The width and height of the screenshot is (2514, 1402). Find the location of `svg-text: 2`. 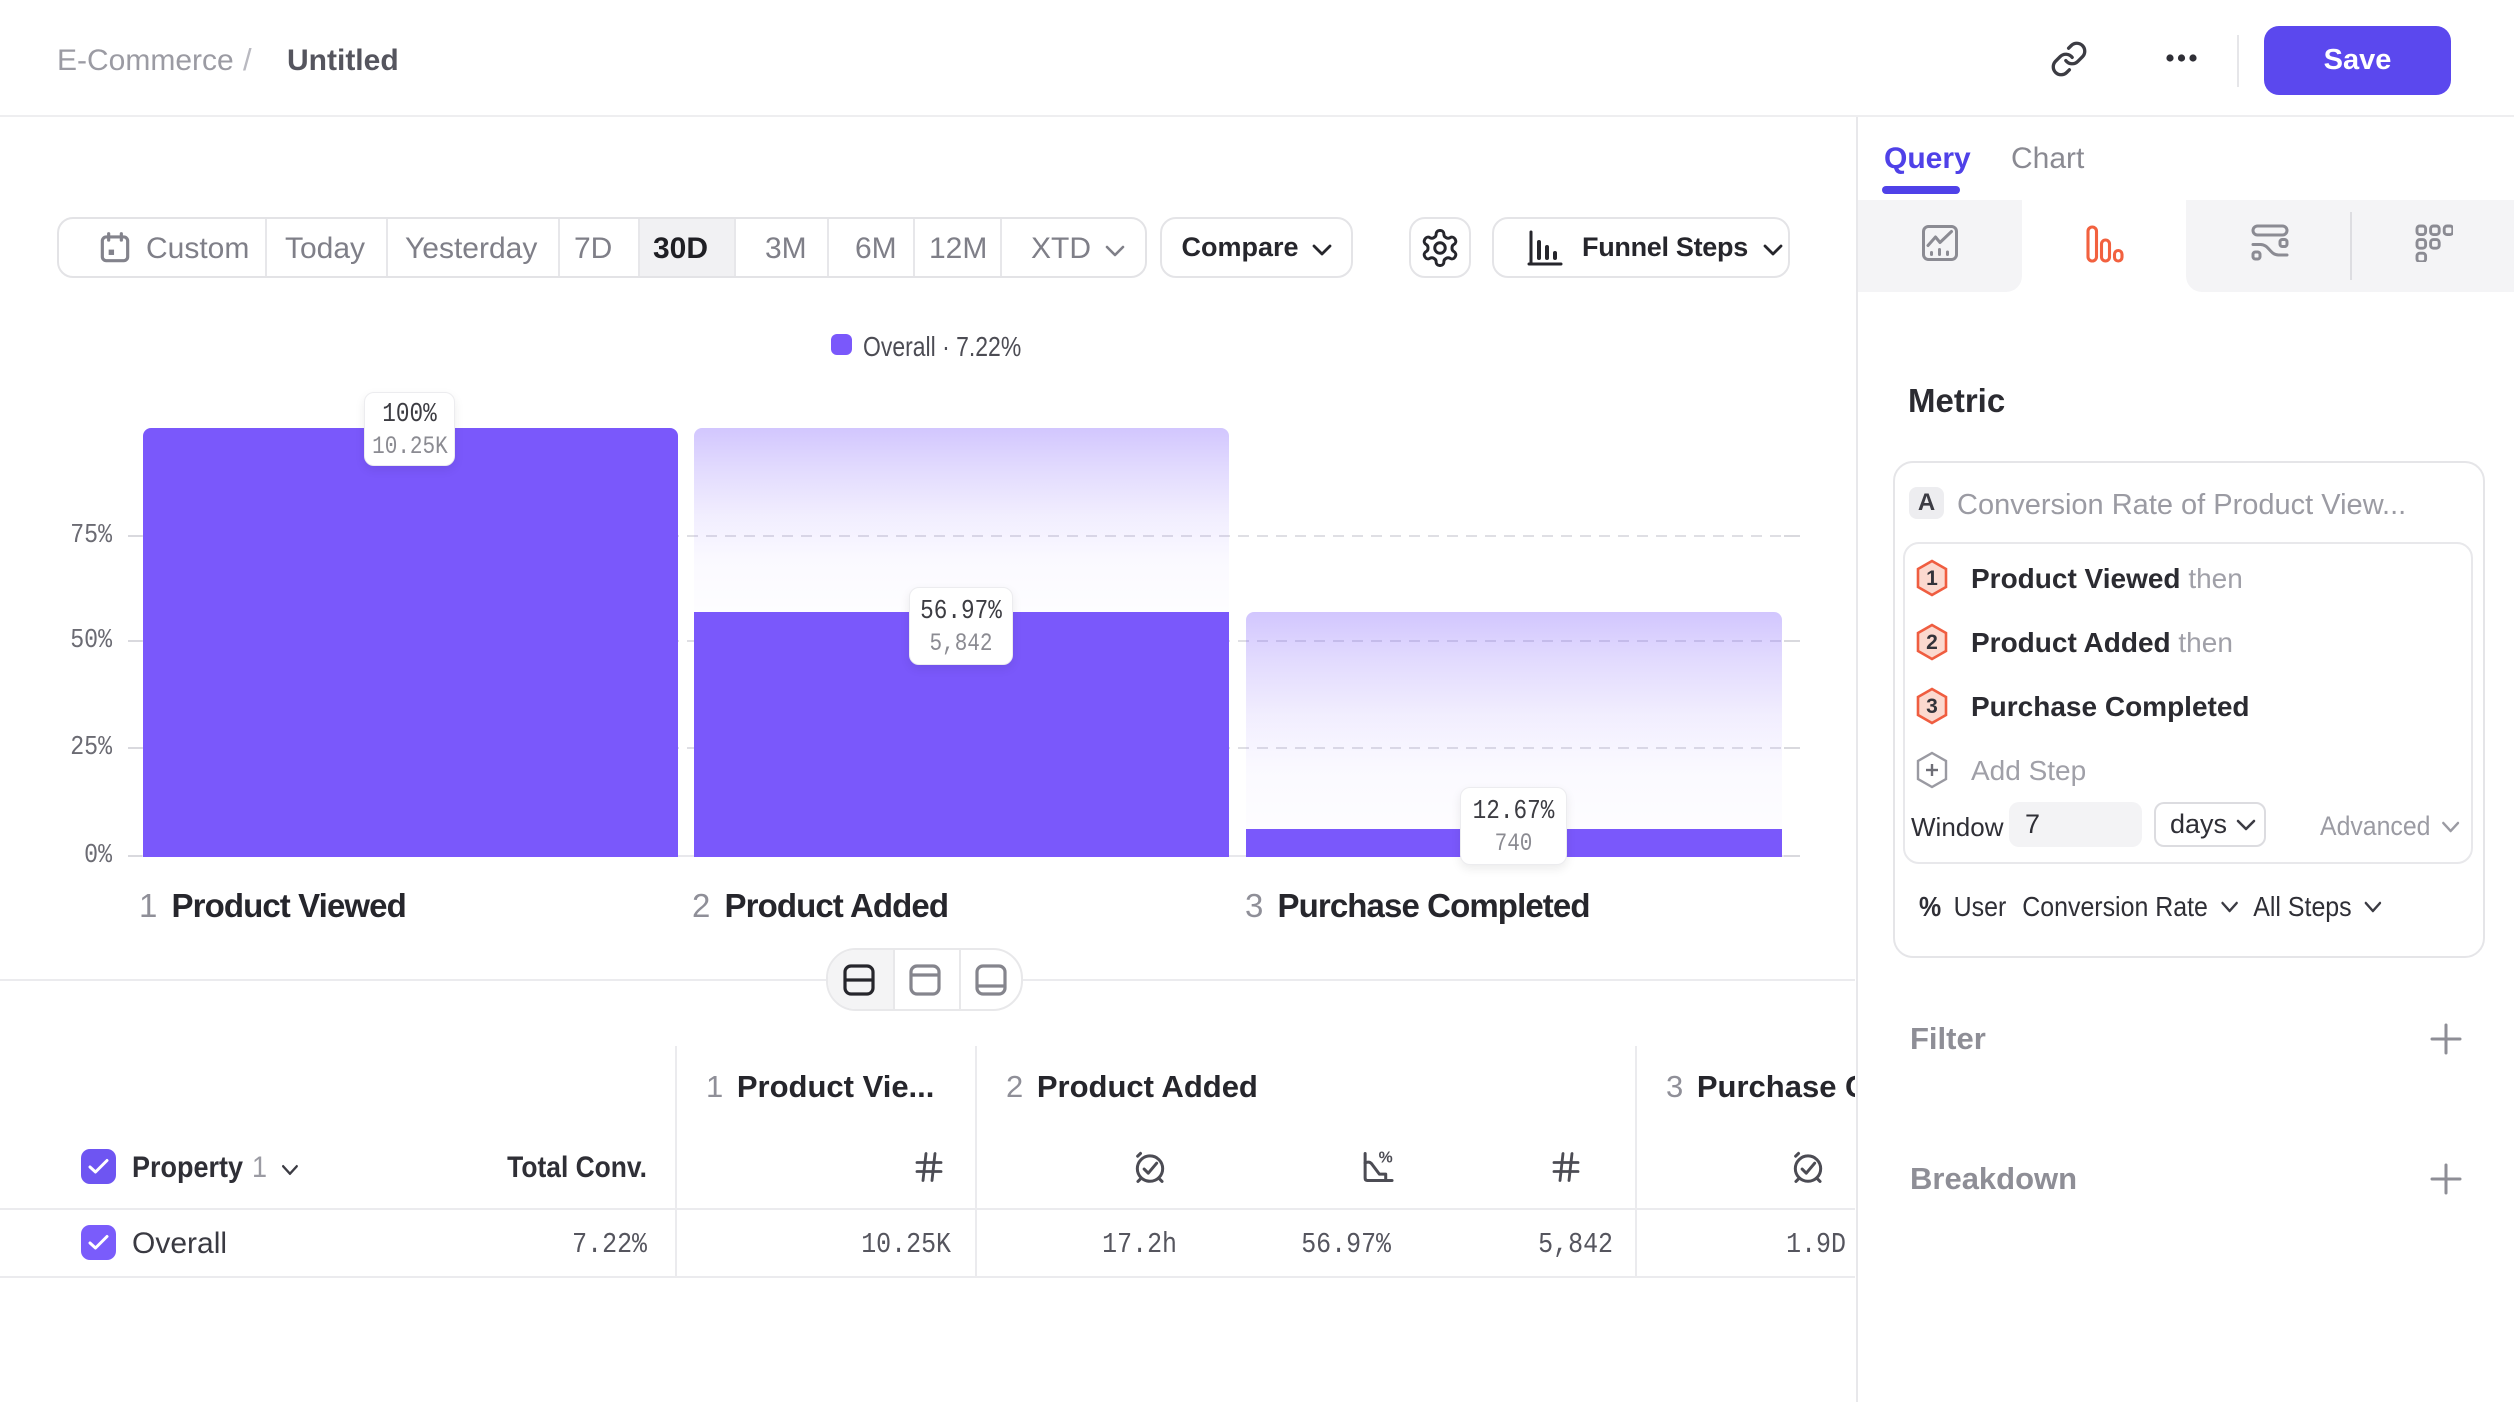

svg-text: 2 is located at coordinates (1932, 642).